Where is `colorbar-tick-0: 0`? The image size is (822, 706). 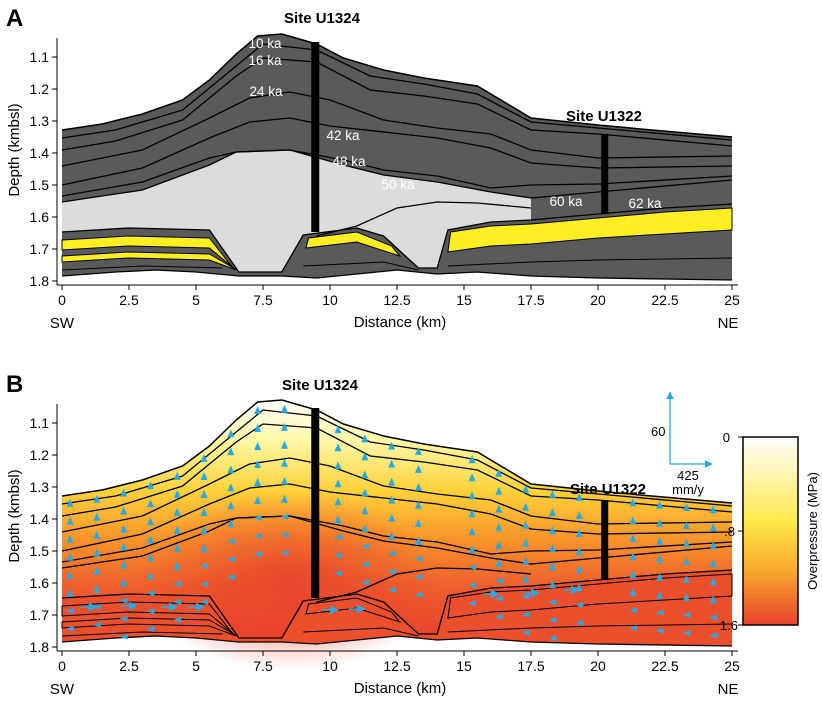 colorbar-tick-0: 0 is located at coordinates (726, 437).